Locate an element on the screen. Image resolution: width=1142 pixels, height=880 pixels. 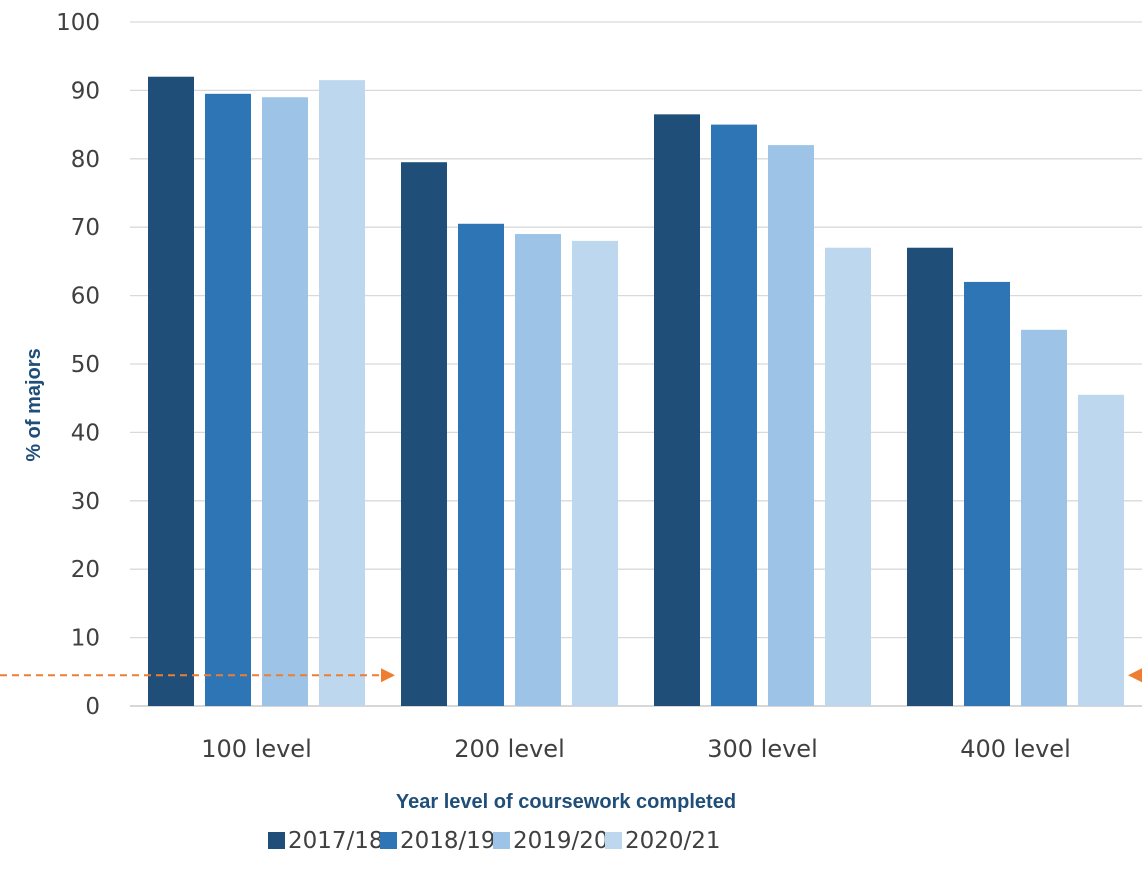
x-category-label: 300 level is located at coordinates (762, 749).